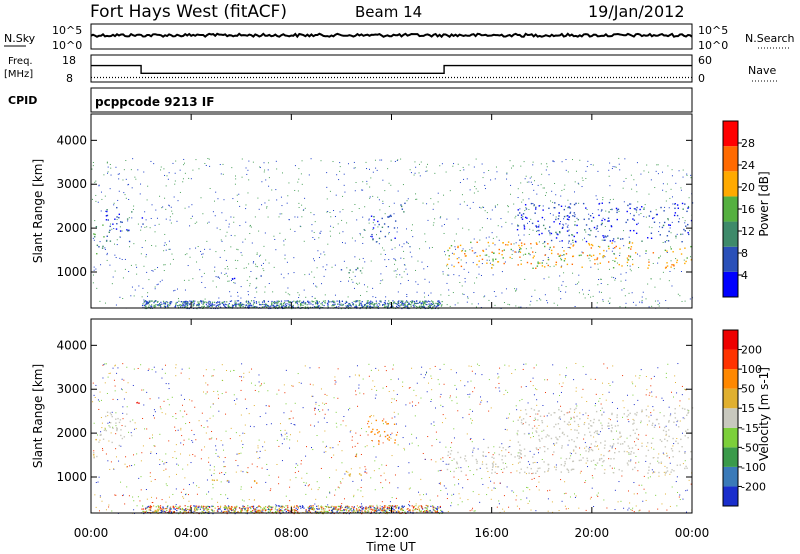 This screenshot has height=554, width=800. What do you see at coordinates (701, 78) in the screenshot?
I see `nave-right-tick-bottom: 0` at bounding box center [701, 78].